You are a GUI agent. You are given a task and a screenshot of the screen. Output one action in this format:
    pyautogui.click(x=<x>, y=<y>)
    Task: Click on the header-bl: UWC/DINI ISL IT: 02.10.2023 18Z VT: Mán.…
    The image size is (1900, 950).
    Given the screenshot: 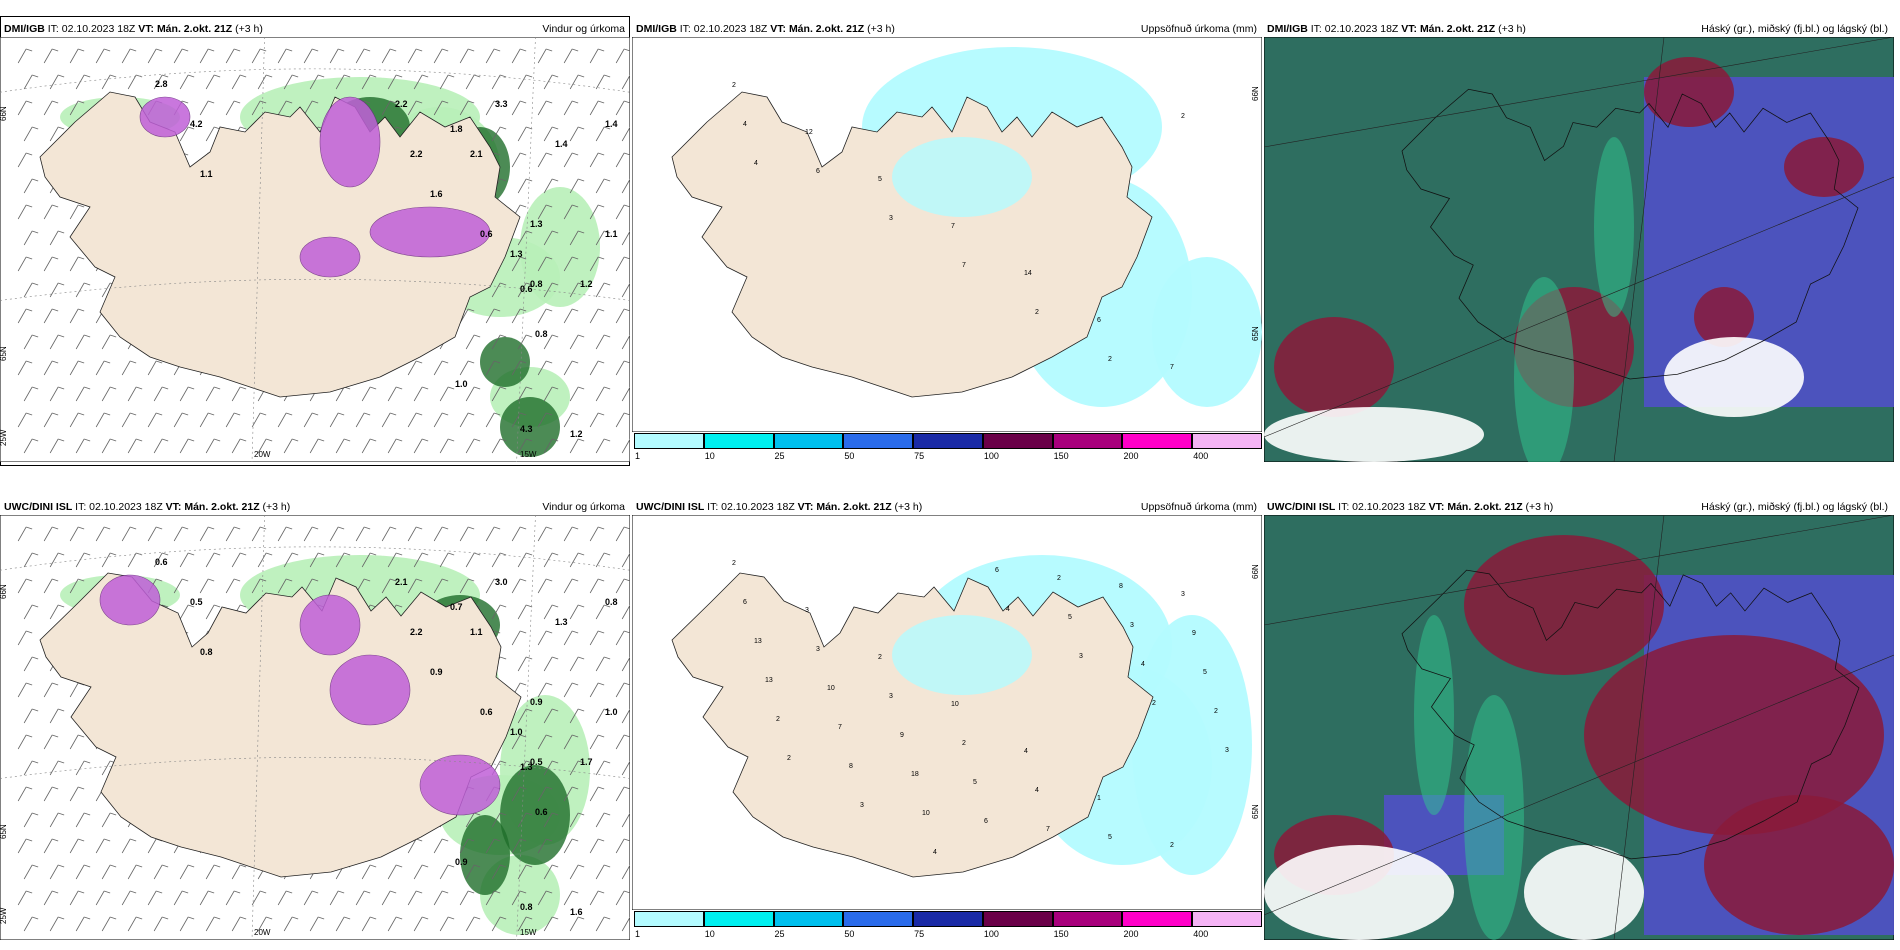 What is the action you would take?
    pyautogui.click(x=315, y=507)
    